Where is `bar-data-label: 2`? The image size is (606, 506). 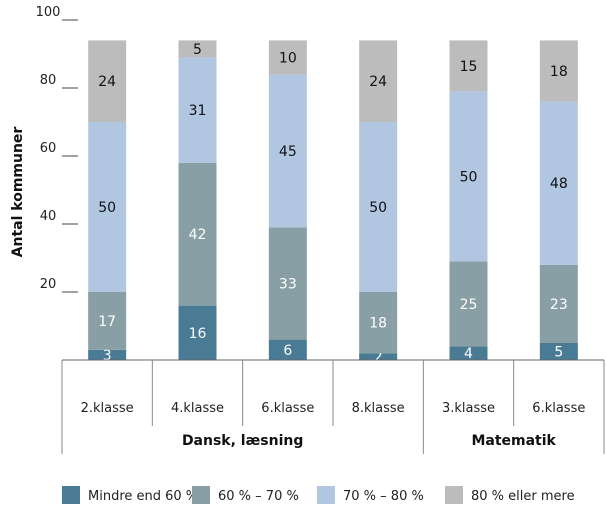 bar-data-label: 2 is located at coordinates (378, 358).